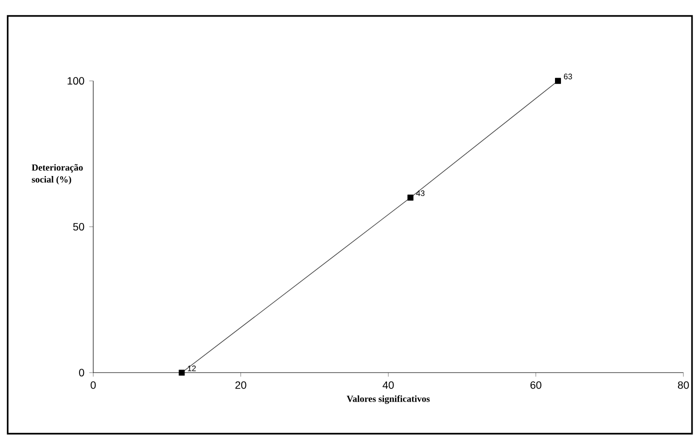  What do you see at coordinates (81, 373) in the screenshot?
I see `y-tick-label: 0` at bounding box center [81, 373].